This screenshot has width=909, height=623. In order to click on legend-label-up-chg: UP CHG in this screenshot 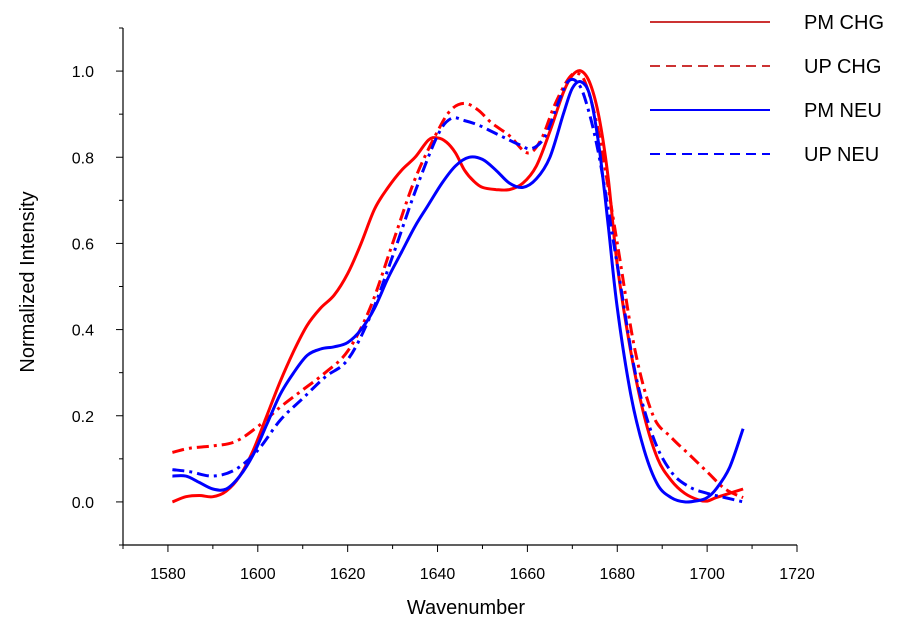, I will do `click(842, 67)`.